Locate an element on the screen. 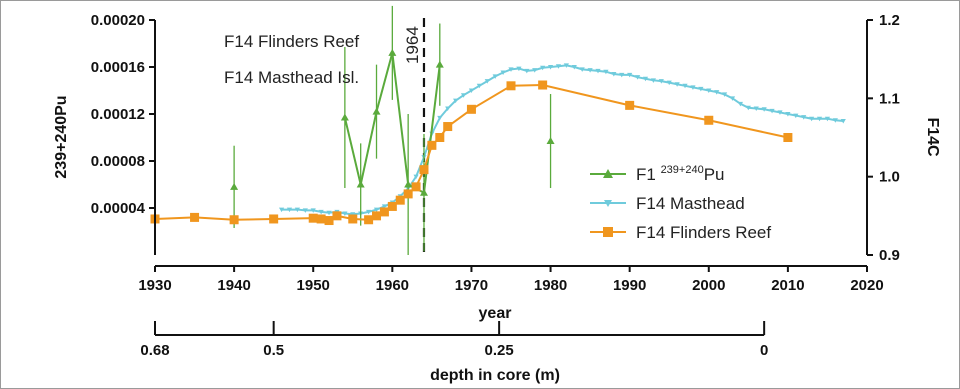 Image resolution: width=960 pixels, height=389 pixels. x-tick-label: 2010 is located at coordinates (787, 285).